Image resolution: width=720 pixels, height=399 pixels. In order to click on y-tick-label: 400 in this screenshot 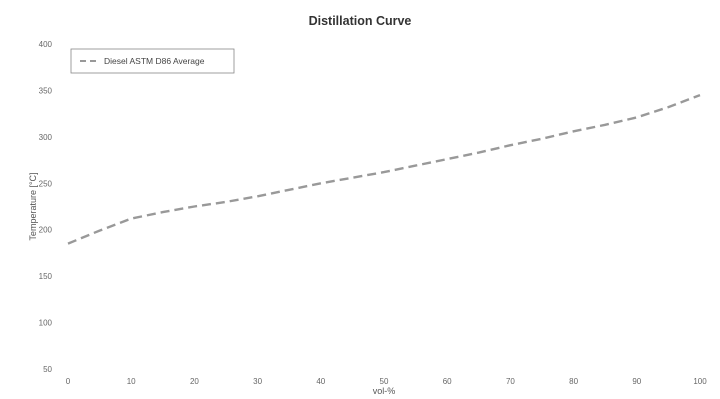, I will do `click(46, 44)`.